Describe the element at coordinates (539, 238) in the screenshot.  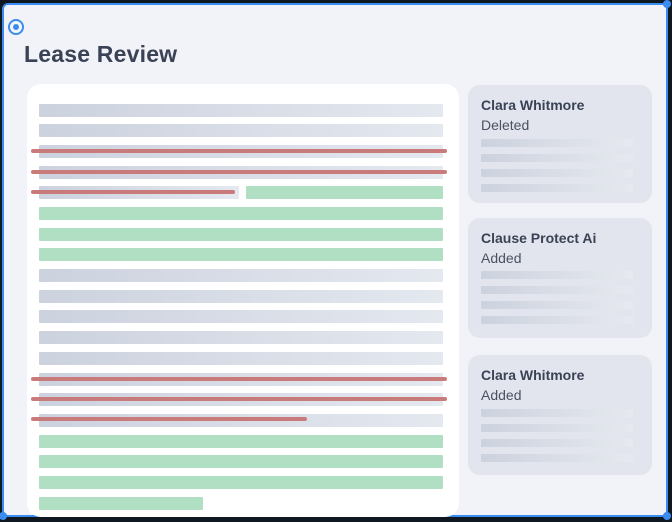
I see `change-author: Clause Protect Ai` at that location.